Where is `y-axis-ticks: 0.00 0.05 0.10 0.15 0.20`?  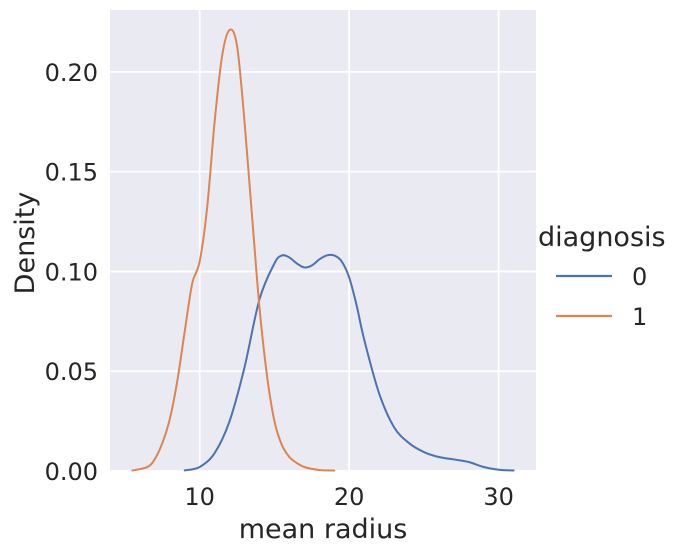
y-axis-ticks: 0.00 0.05 0.10 0.15 0.20 is located at coordinates (71, 272).